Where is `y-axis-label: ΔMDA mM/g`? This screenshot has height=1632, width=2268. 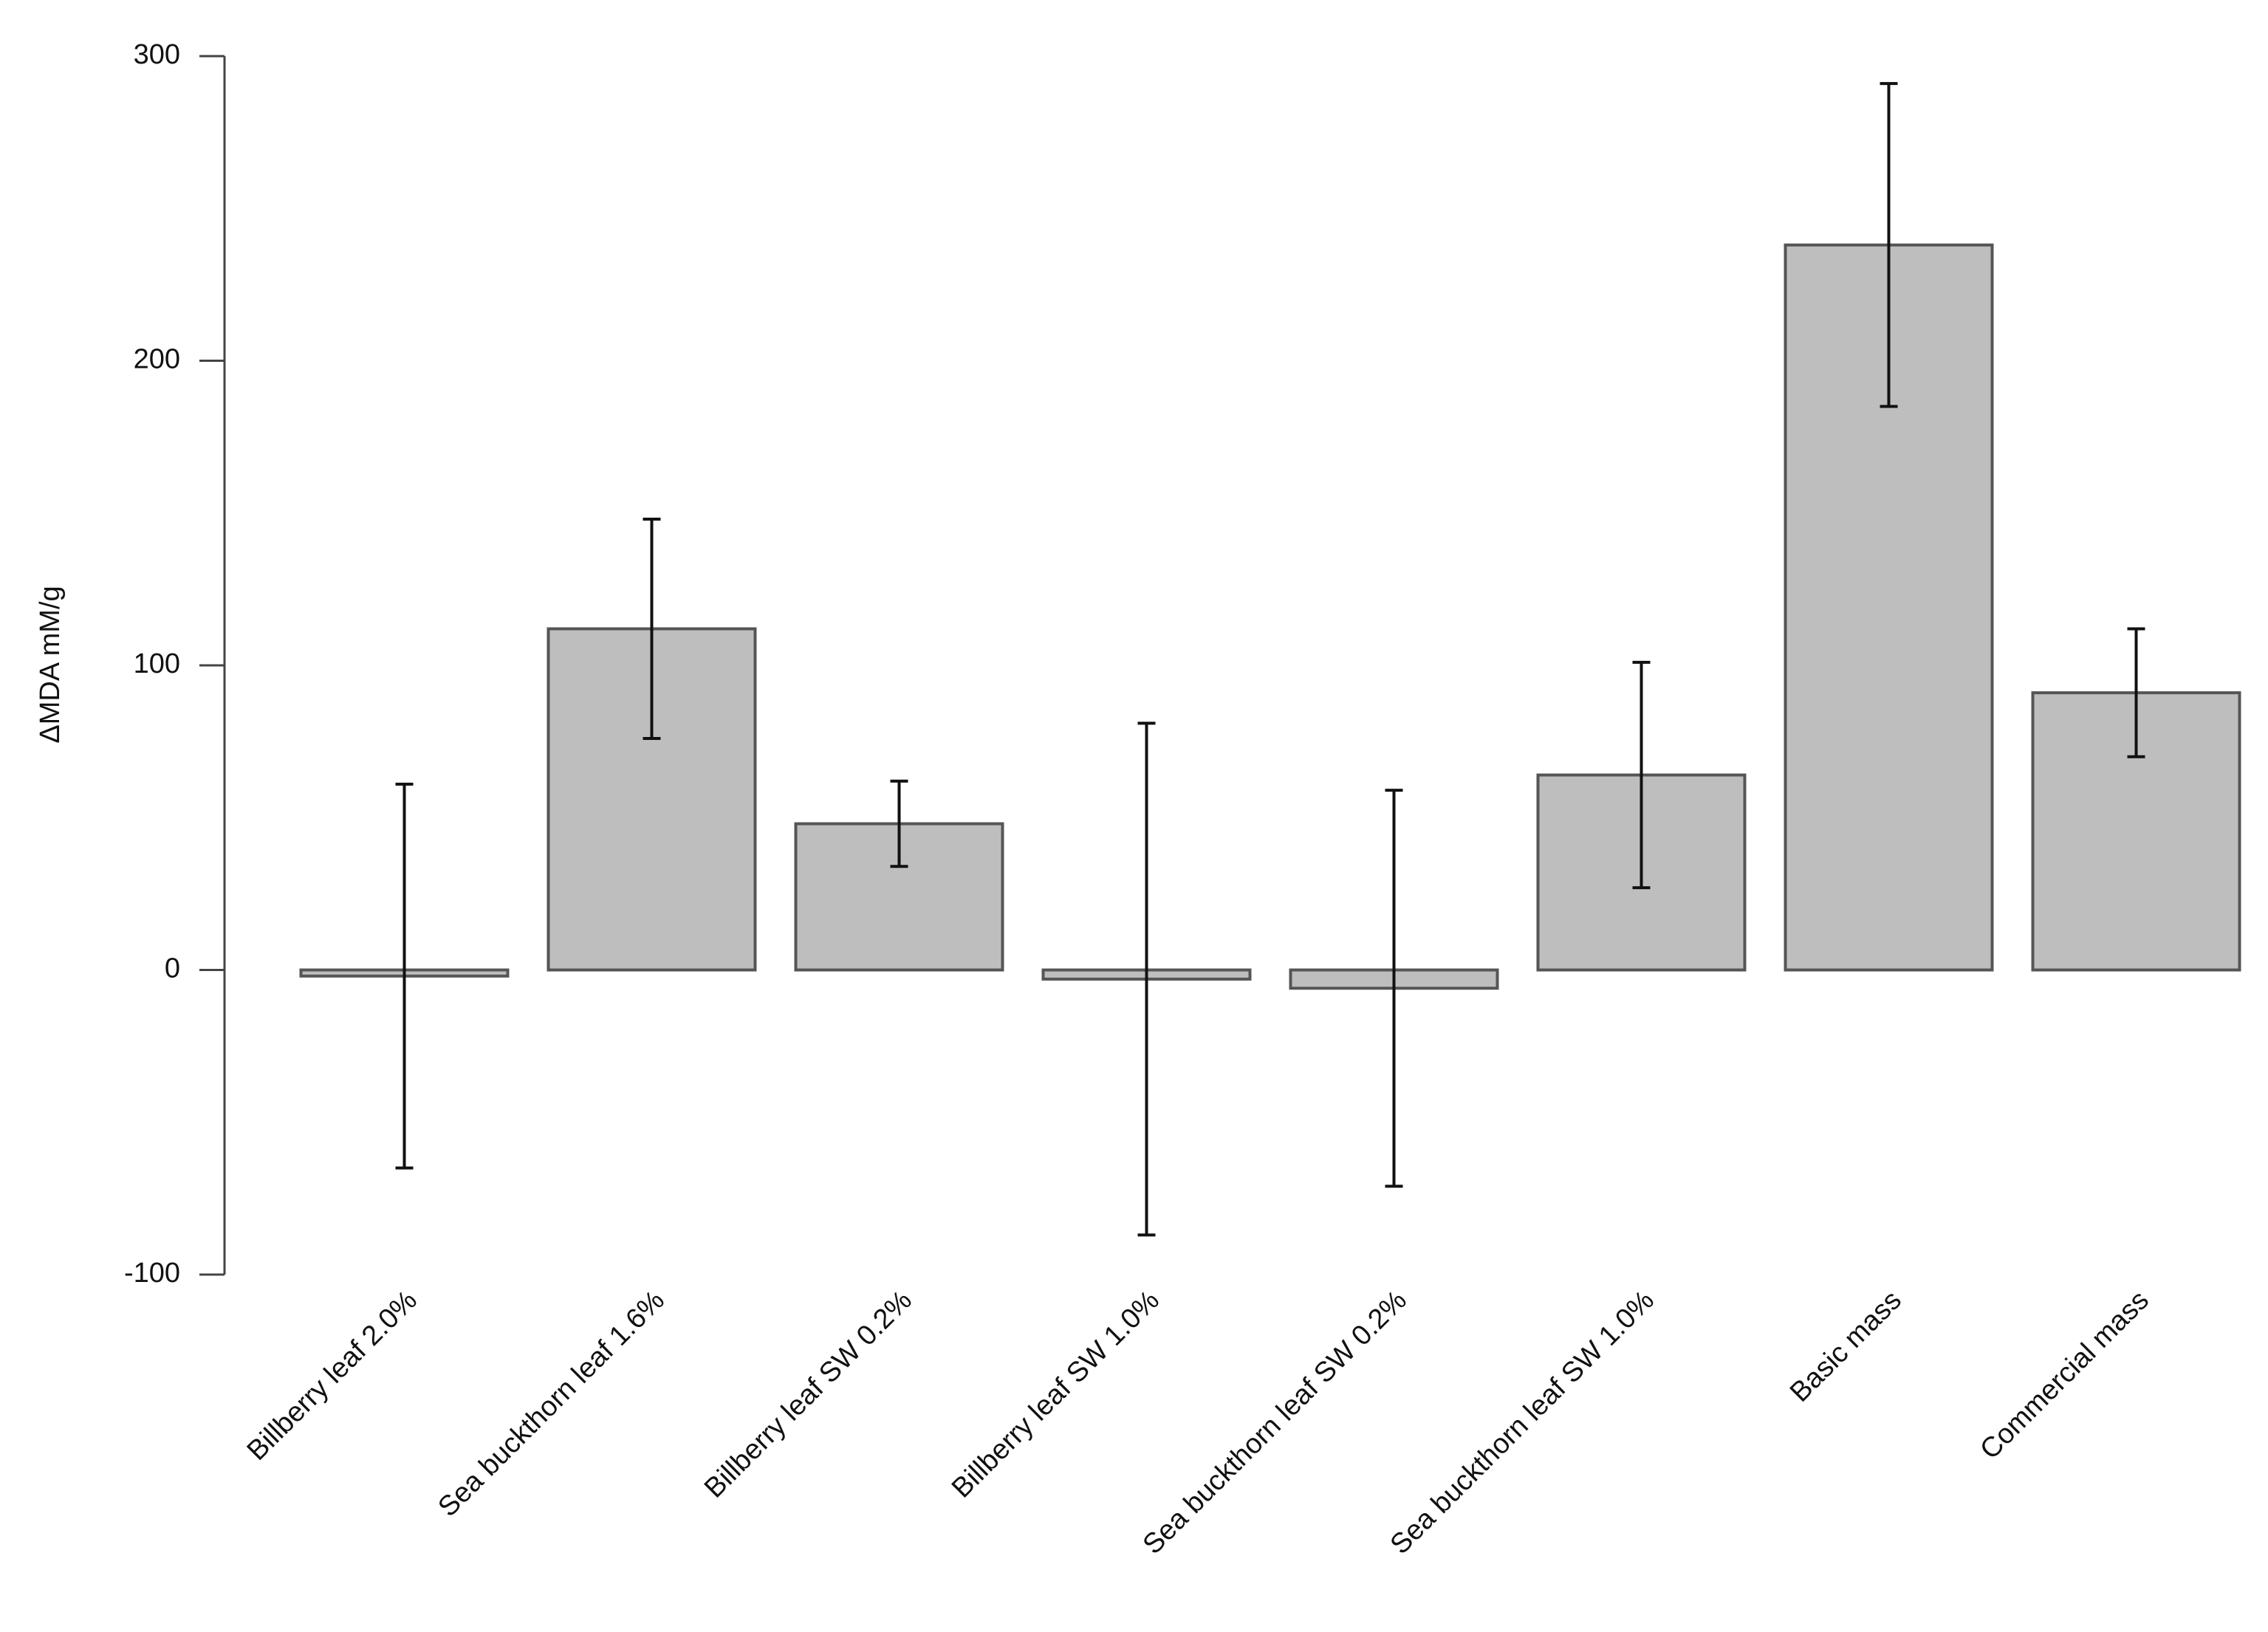
y-axis-label: ΔMDA mM/g is located at coordinates (50, 664).